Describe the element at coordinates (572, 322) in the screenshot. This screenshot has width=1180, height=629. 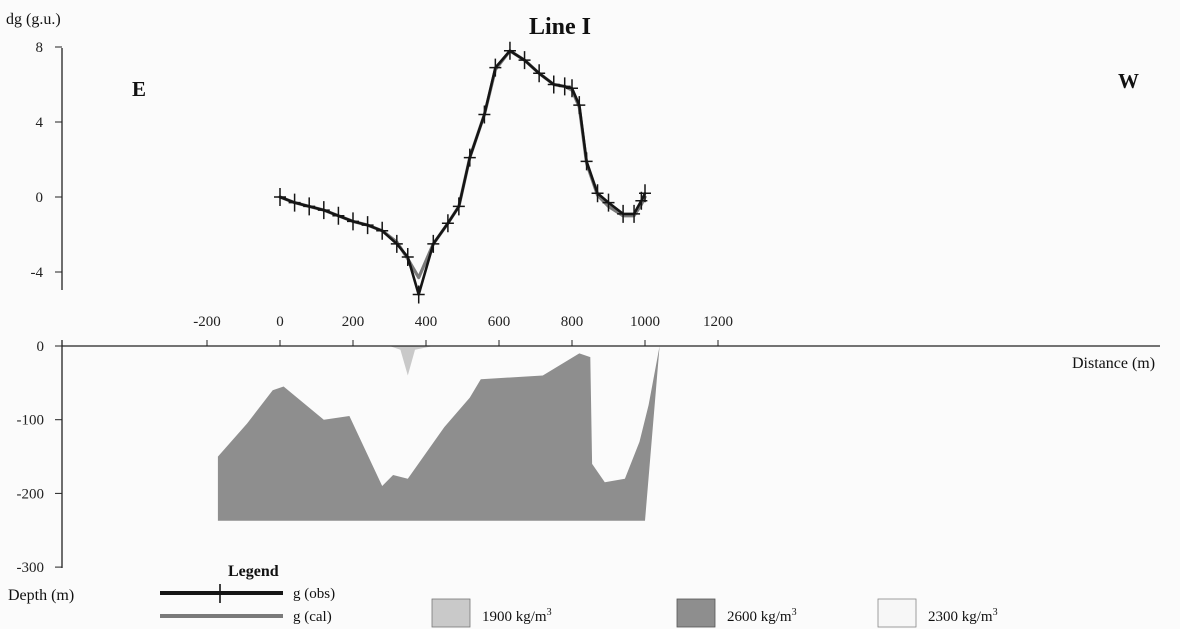
I see `x-tick-label: 800` at that location.